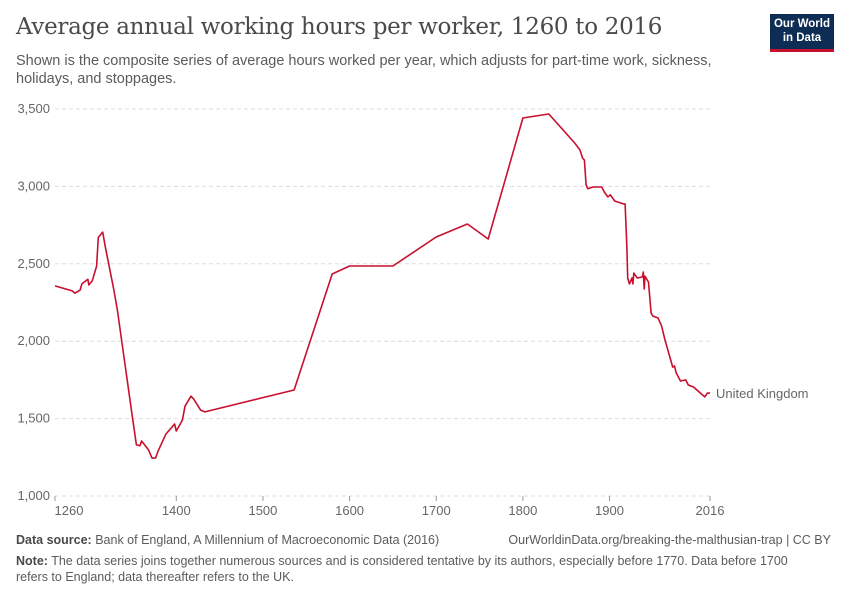 The height and width of the screenshot is (600, 850). Describe the element at coordinates (436, 510) in the screenshot. I see `x-tick-label: 1700` at that location.